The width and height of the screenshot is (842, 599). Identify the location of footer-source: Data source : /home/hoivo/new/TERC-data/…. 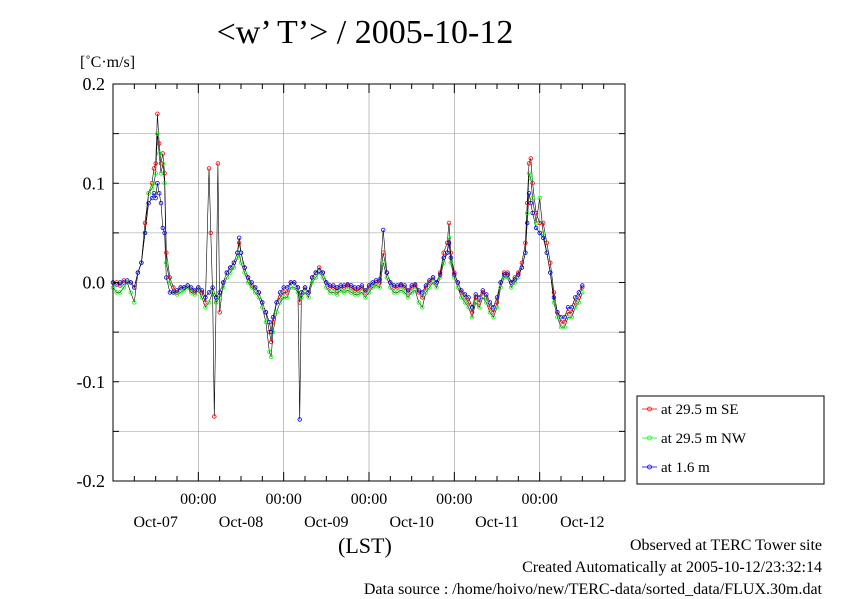
(592, 589).